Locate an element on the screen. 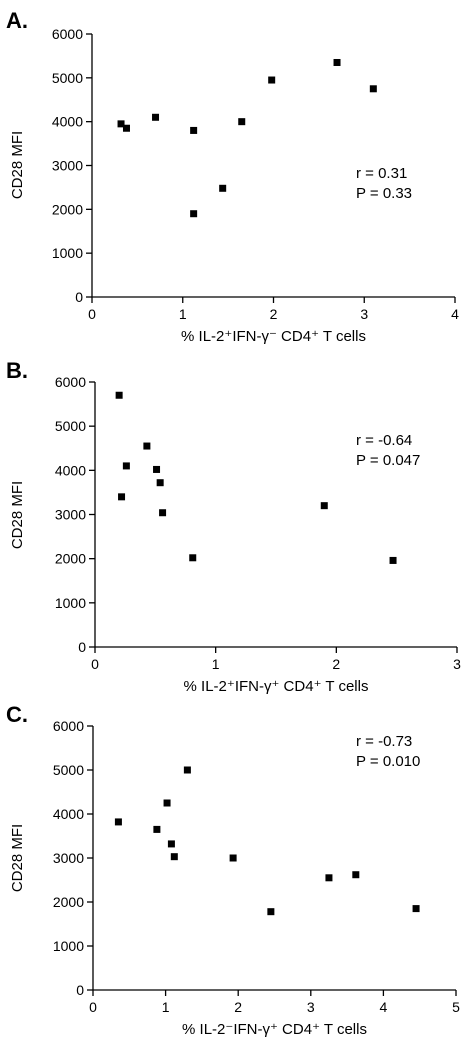 The width and height of the screenshot is (470, 1050). panel-label: A. is located at coordinates (17, 20).